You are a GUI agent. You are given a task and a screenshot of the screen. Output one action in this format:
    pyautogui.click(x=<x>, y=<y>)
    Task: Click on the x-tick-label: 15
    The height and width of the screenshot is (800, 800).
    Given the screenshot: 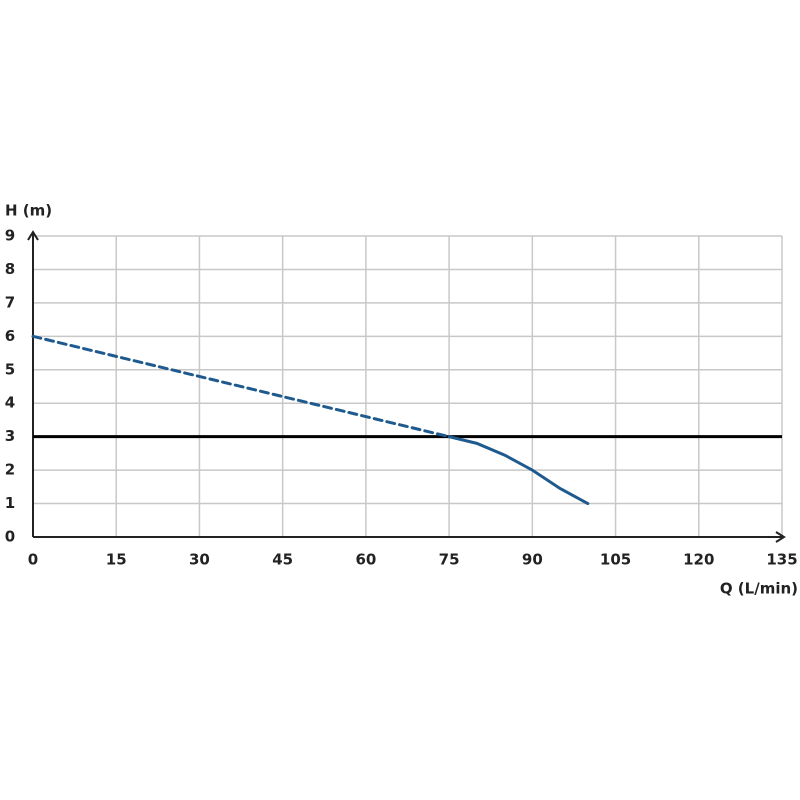 What is the action you would take?
    pyautogui.click(x=116, y=560)
    